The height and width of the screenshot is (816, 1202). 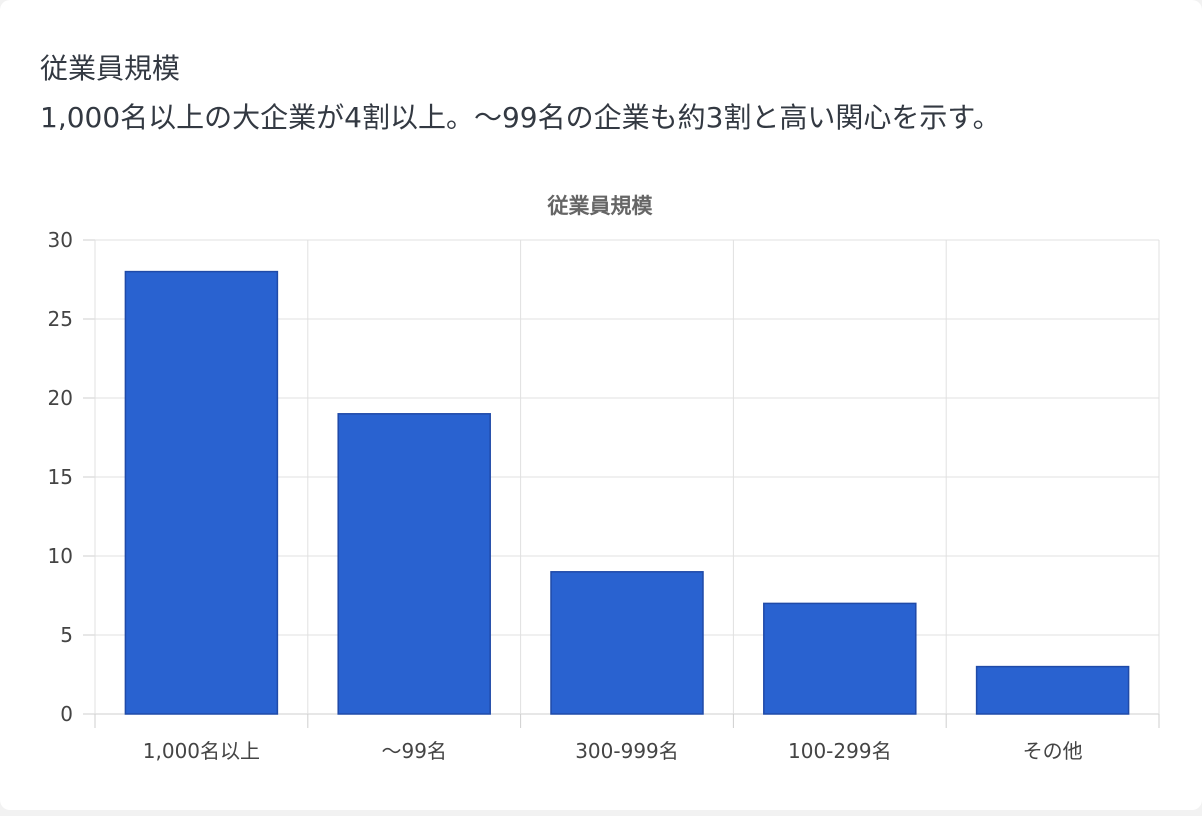 I want to click on y-tick-label: 10, so click(x=60, y=556).